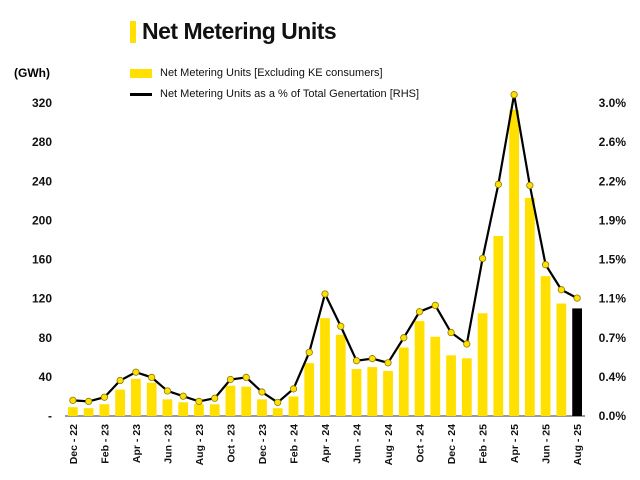 Image resolution: width=640 pixels, height=480 pixels. Describe the element at coordinates (42, 181) in the screenshot. I see `y-tick-label: 240` at that location.